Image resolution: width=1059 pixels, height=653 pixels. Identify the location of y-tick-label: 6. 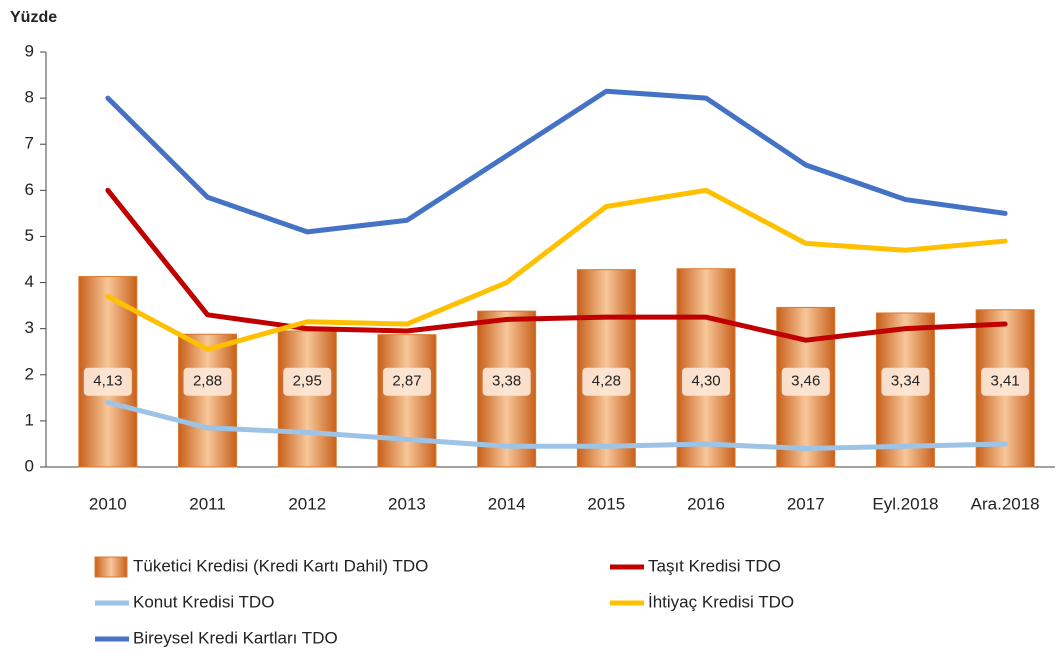
(29, 189).